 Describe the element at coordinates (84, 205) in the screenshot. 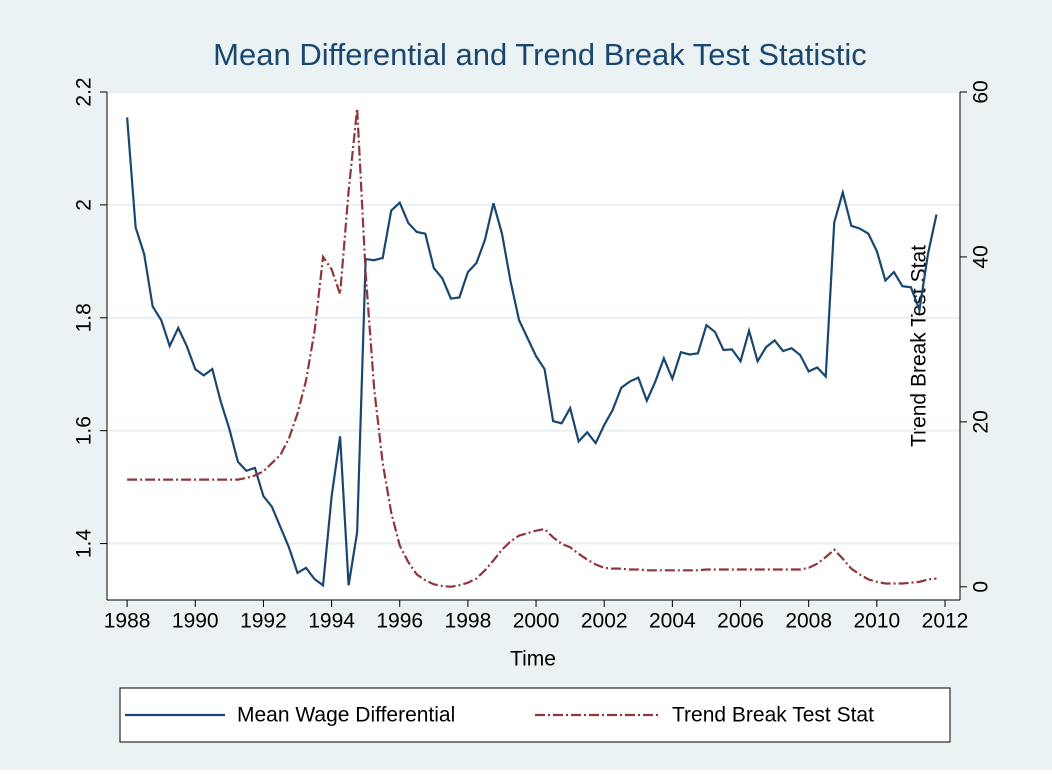

I see `y-tick-label: 2` at that location.